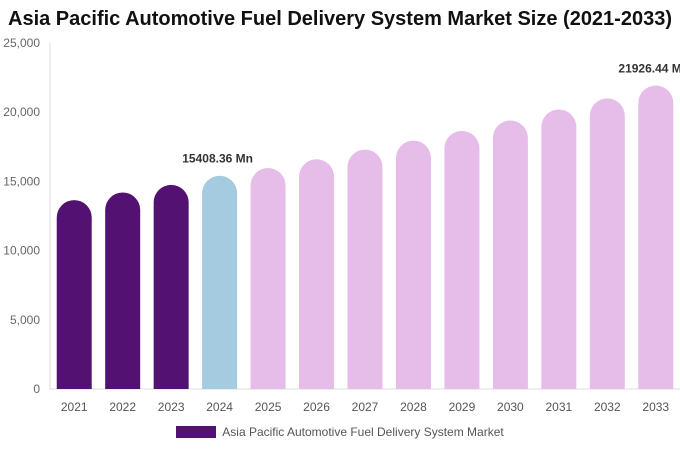  What do you see at coordinates (462, 407) in the screenshot?
I see `x-tick-label: 2029` at bounding box center [462, 407].